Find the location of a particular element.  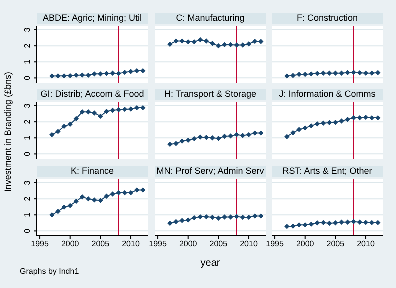

chart-title: GI: Distrib; Accom & Food is located at coordinates (92, 94).